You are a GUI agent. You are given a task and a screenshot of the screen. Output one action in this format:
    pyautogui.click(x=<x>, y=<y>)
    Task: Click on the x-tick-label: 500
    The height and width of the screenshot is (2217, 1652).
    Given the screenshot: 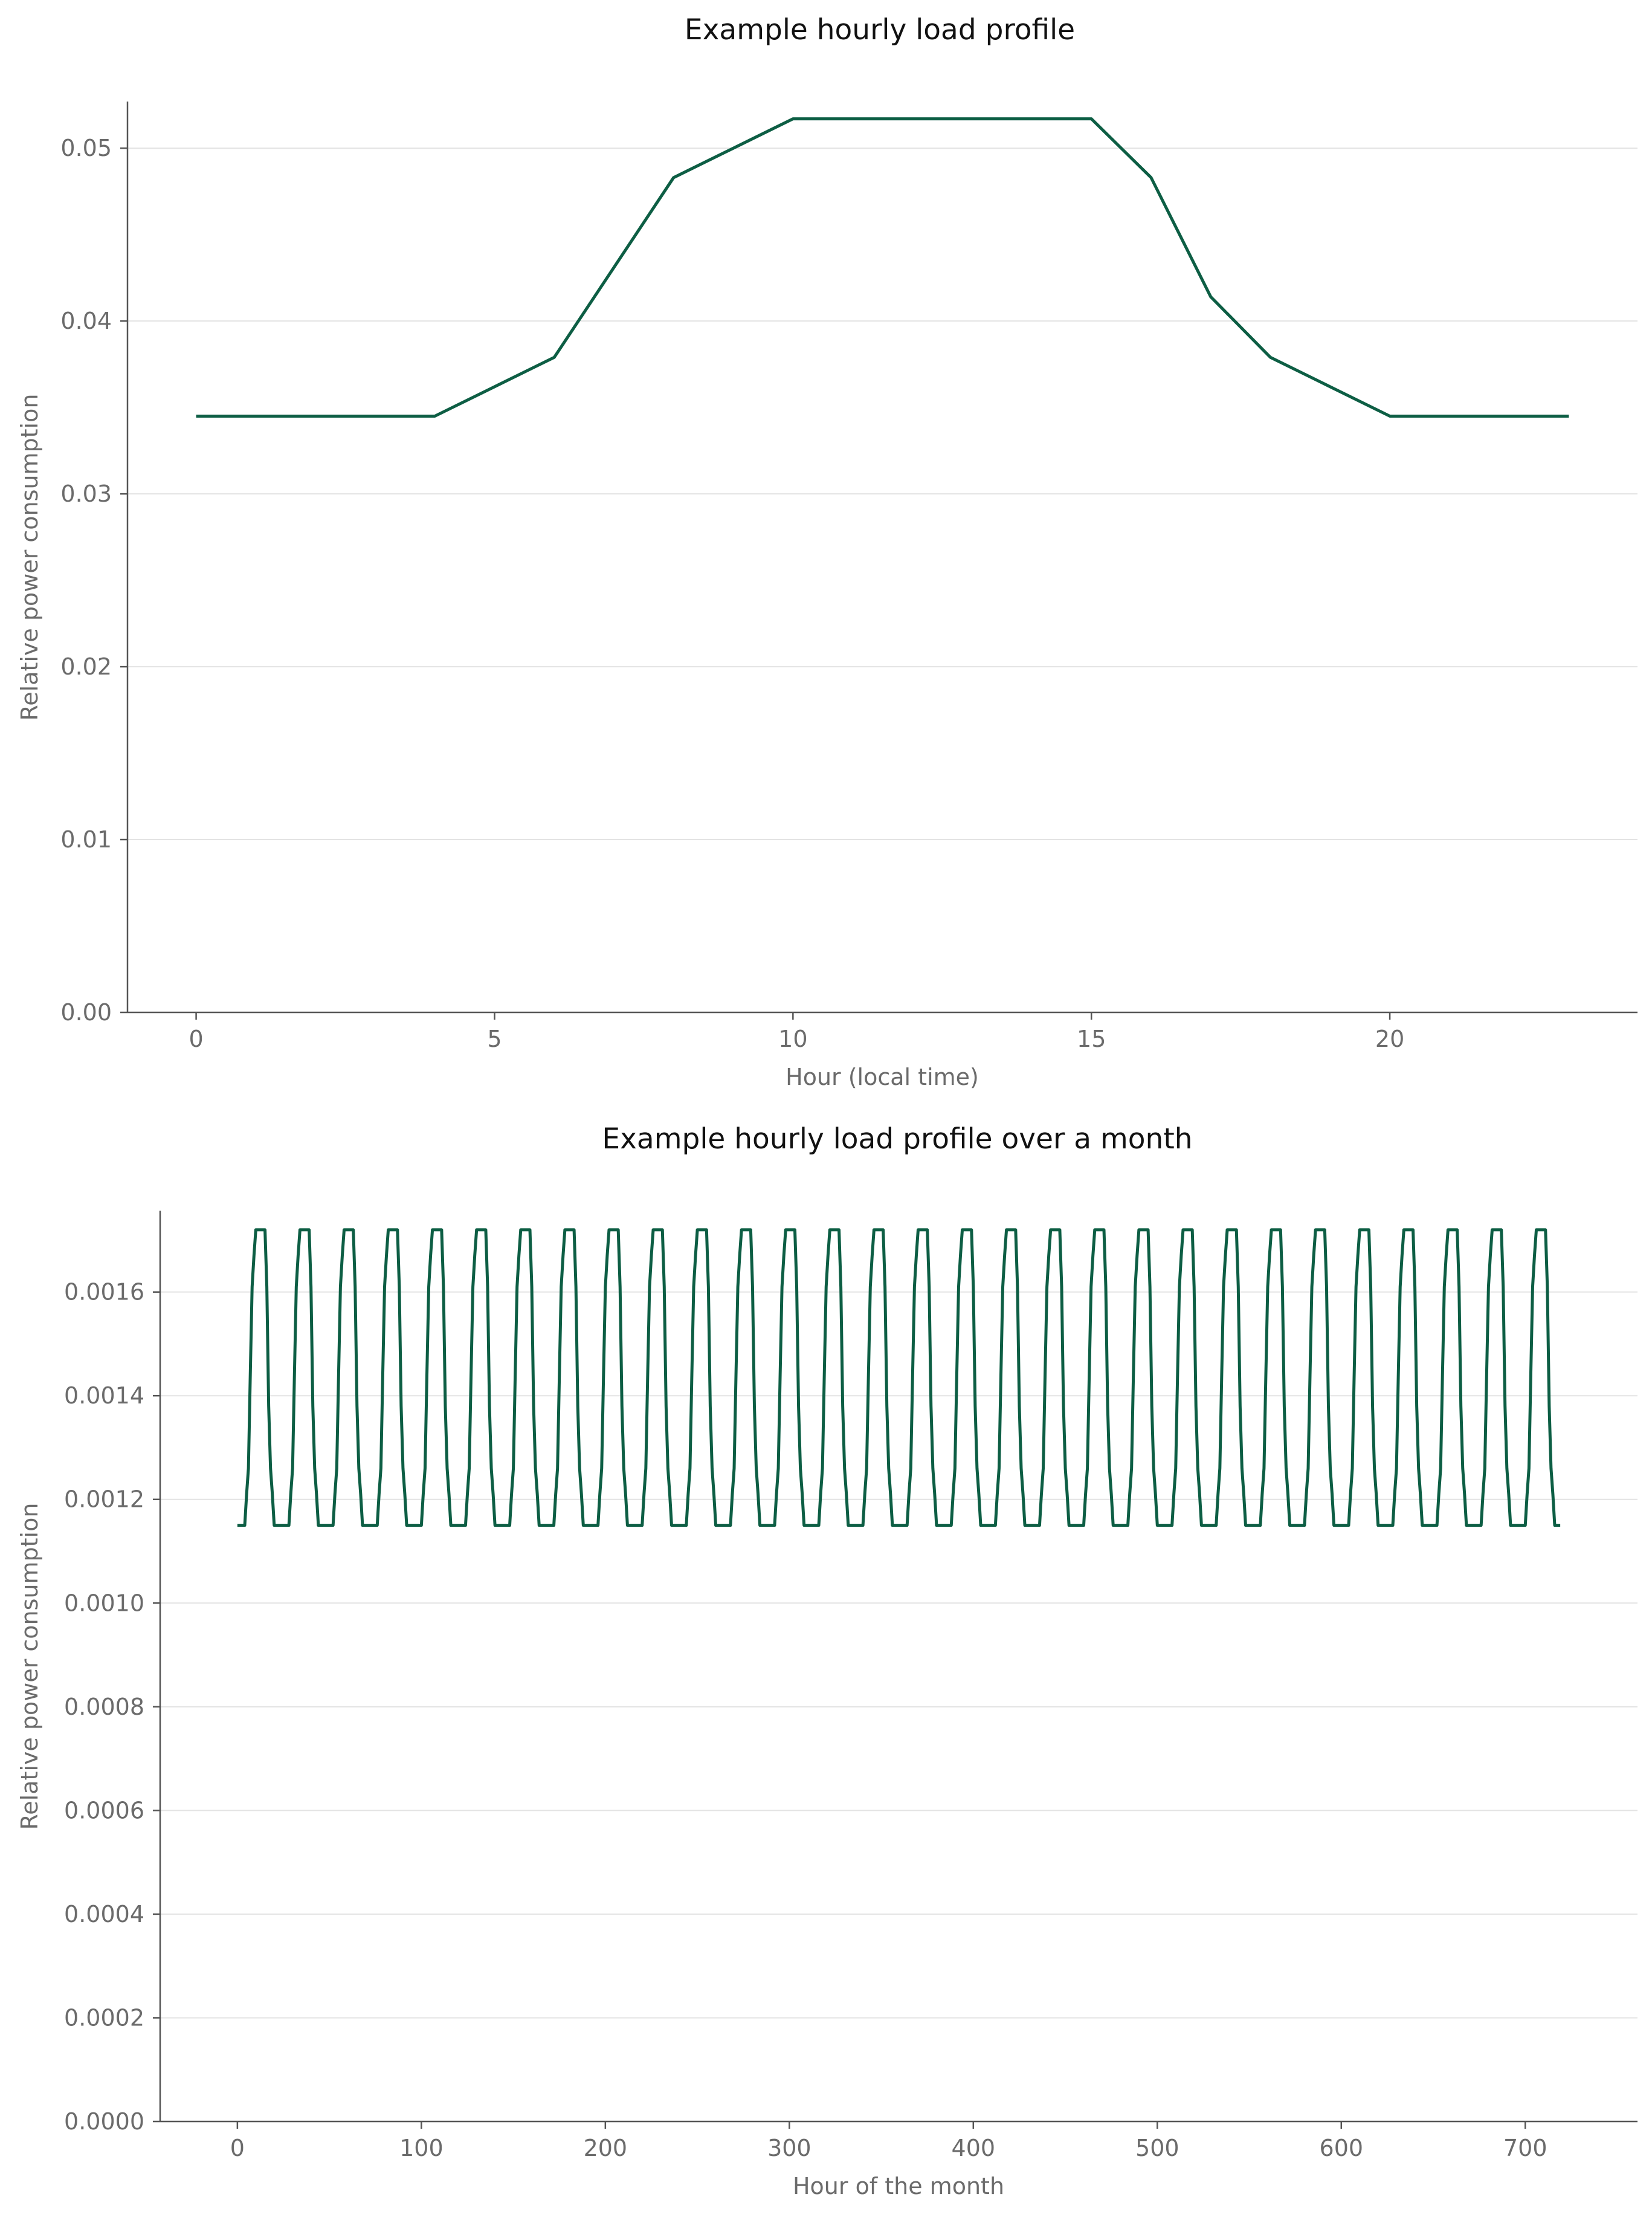 What is the action you would take?
    pyautogui.click(x=1157, y=2148)
    